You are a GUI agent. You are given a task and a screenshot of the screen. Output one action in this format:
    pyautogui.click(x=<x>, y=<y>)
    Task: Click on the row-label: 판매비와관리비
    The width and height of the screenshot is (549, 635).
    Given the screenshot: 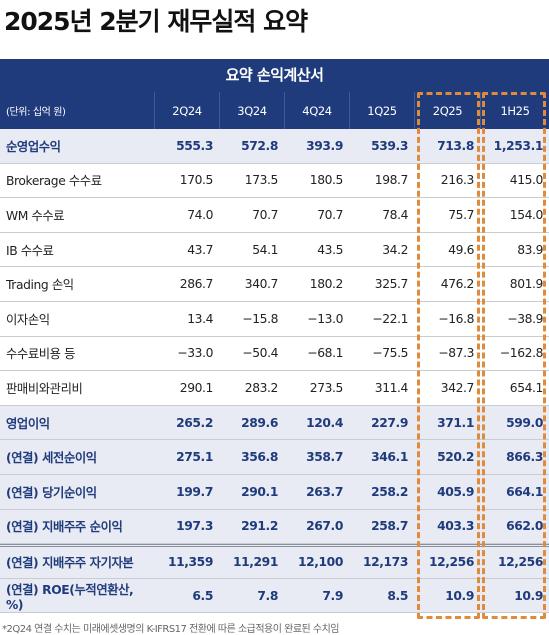 What is the action you would take?
    pyautogui.click(x=44, y=388)
    